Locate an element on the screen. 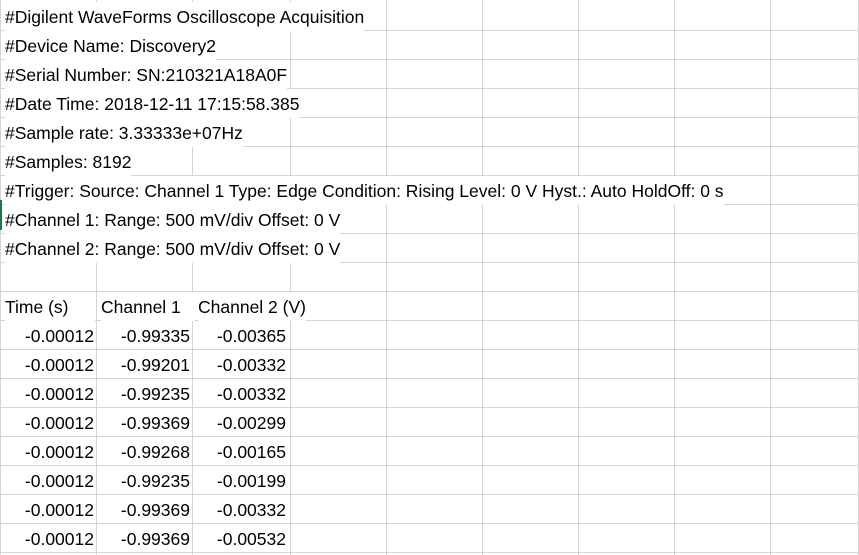 The image size is (859, 555). sheet-row: #Sample rate: 3.33333e+07Hz is located at coordinates (429, 132).